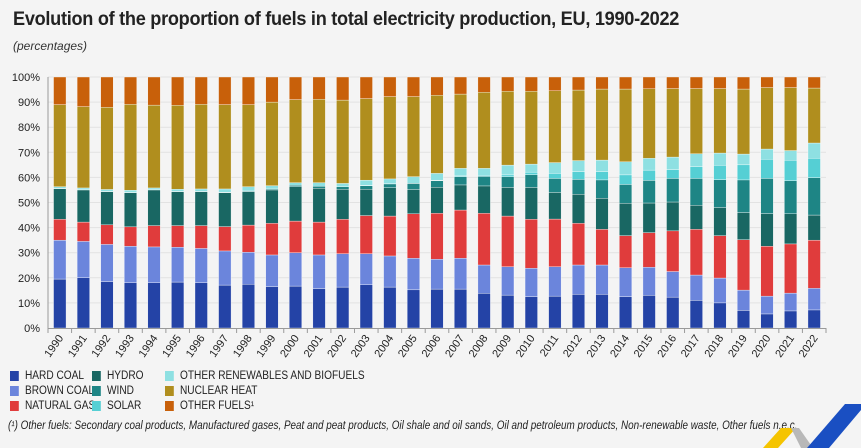 This screenshot has height=448, width=861. Describe the element at coordinates (526, 346) in the screenshot. I see `x-tick-label: 2010` at that location.